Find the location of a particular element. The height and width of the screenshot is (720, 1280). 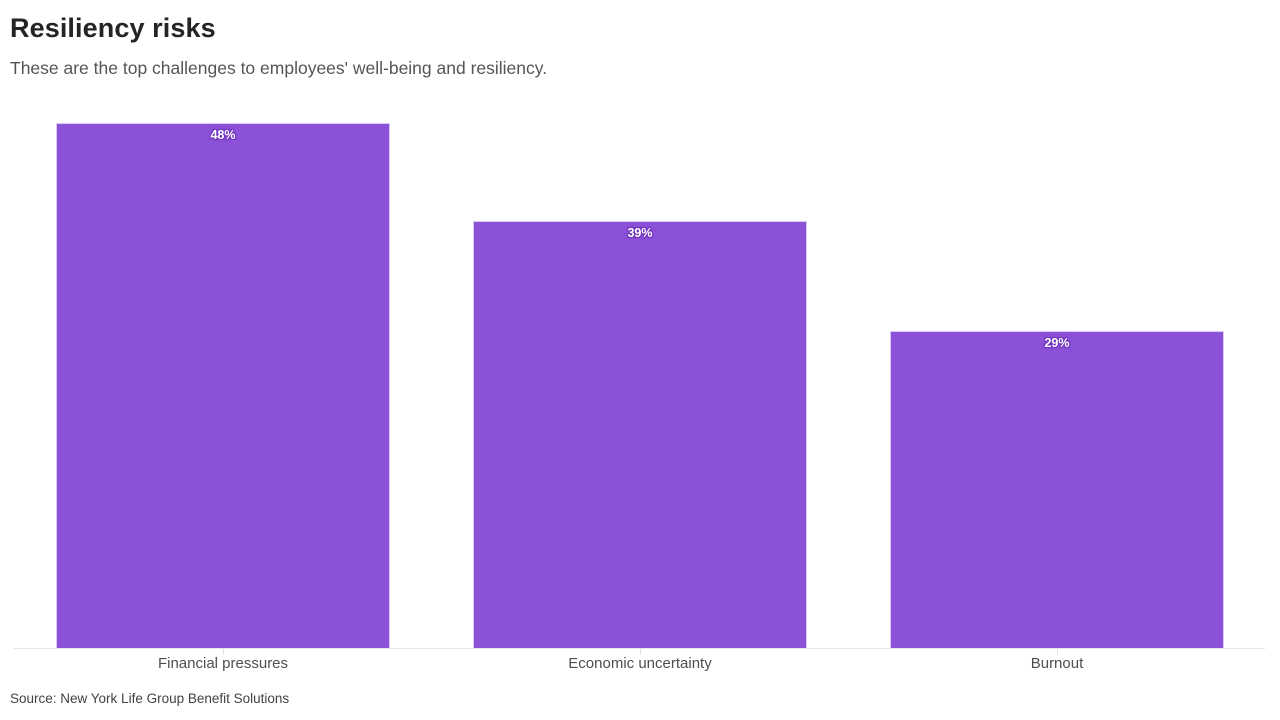

bar-value-label: 48% is located at coordinates (223, 135).